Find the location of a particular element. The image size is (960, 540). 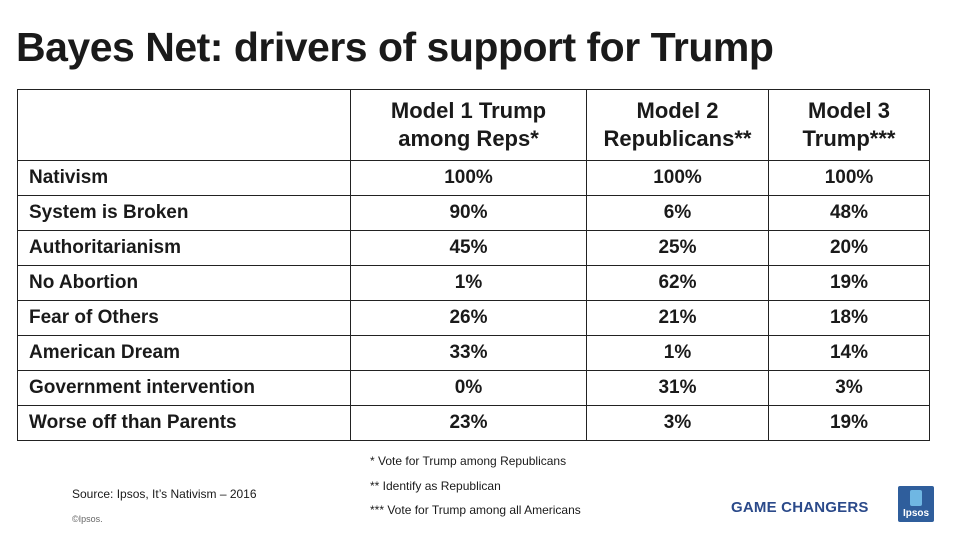

source-note: Source: Ipsos, It’s Nativism – 2016 is located at coordinates (164, 494).